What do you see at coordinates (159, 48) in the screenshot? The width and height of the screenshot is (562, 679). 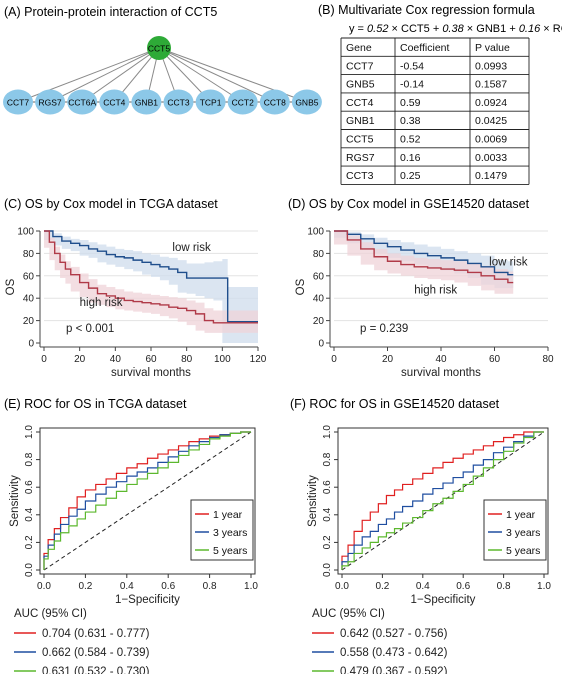 I see `node-center` at bounding box center [159, 48].